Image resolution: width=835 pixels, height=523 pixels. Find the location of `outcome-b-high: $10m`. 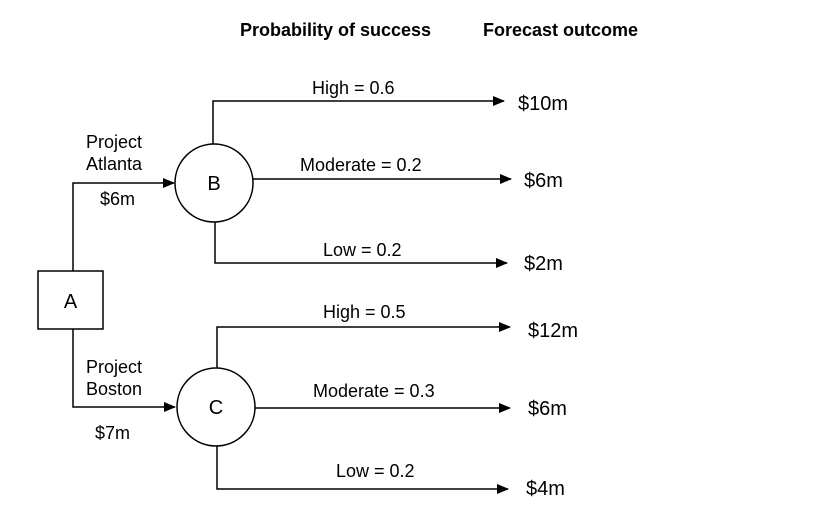

outcome-b-high: $10m is located at coordinates (543, 104).